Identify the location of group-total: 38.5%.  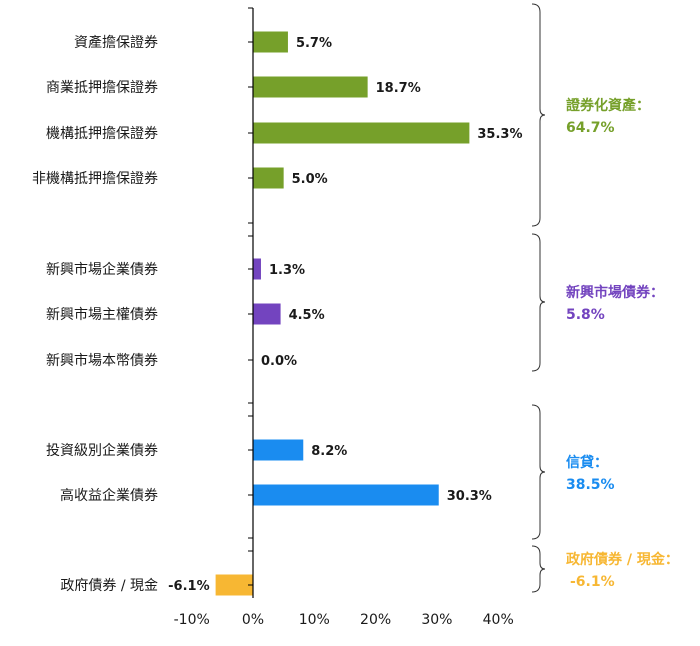
(590, 485).